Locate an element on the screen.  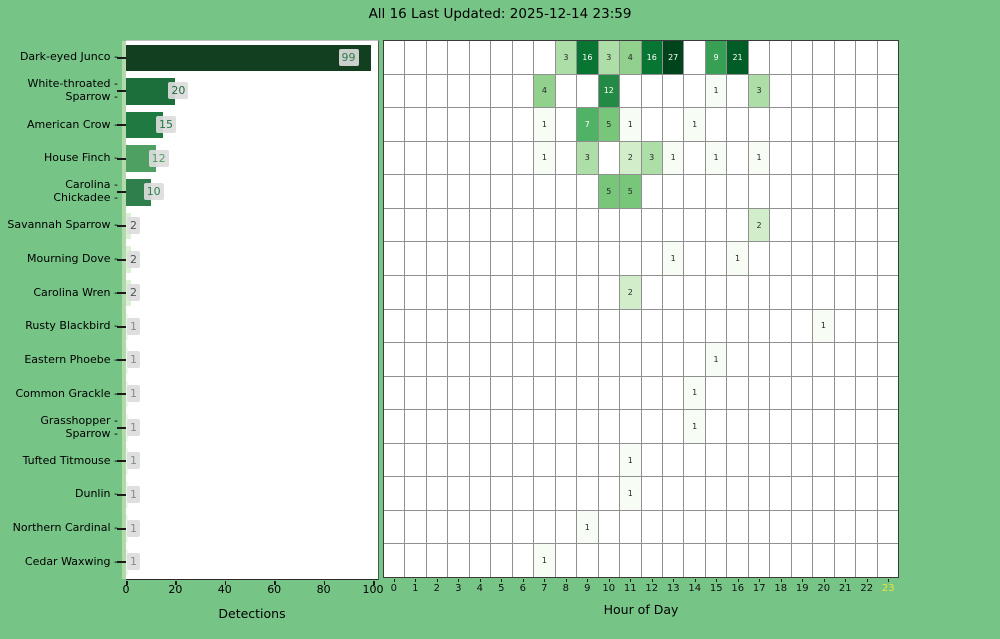
heatmap-cell: 9 is located at coordinates (716, 57).